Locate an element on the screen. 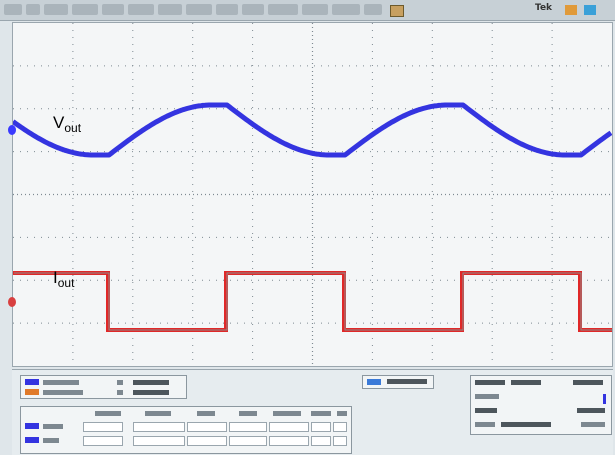 This screenshot has height=455, width=615. ch1-waveform is located at coordinates (312, 130).